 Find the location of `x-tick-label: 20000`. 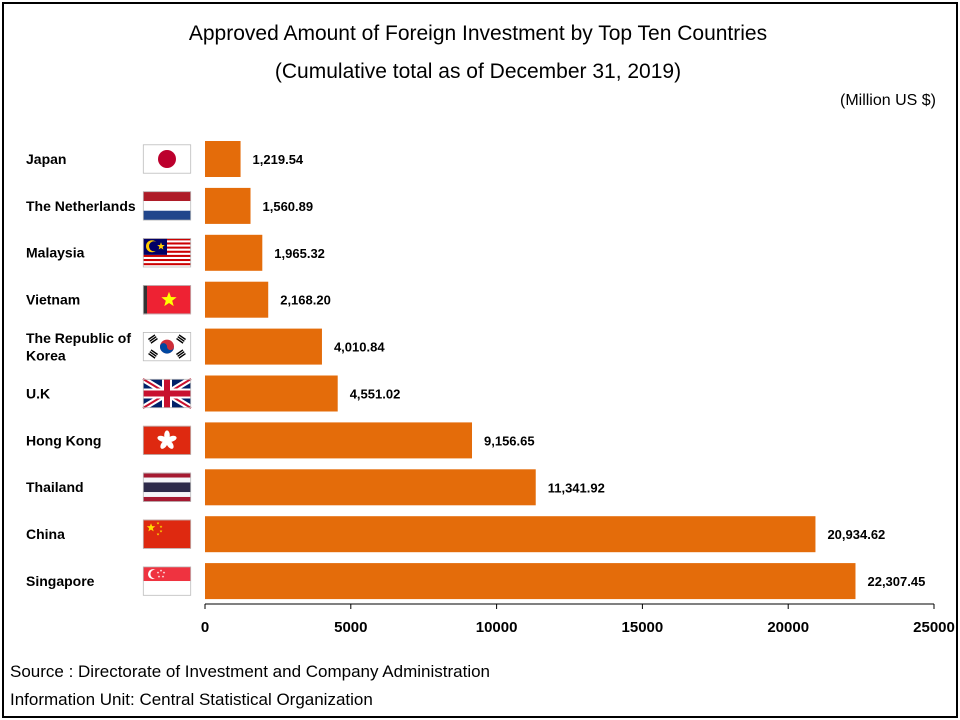

x-tick-label: 20000 is located at coordinates (788, 627).